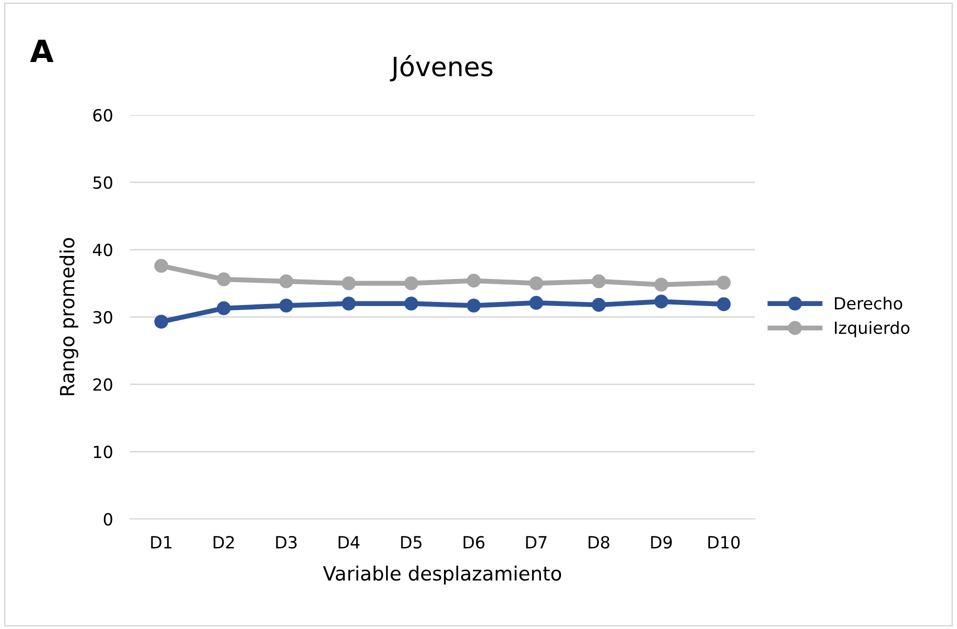  What do you see at coordinates (661, 542) in the screenshot?
I see `x-tick-label: D9` at bounding box center [661, 542].